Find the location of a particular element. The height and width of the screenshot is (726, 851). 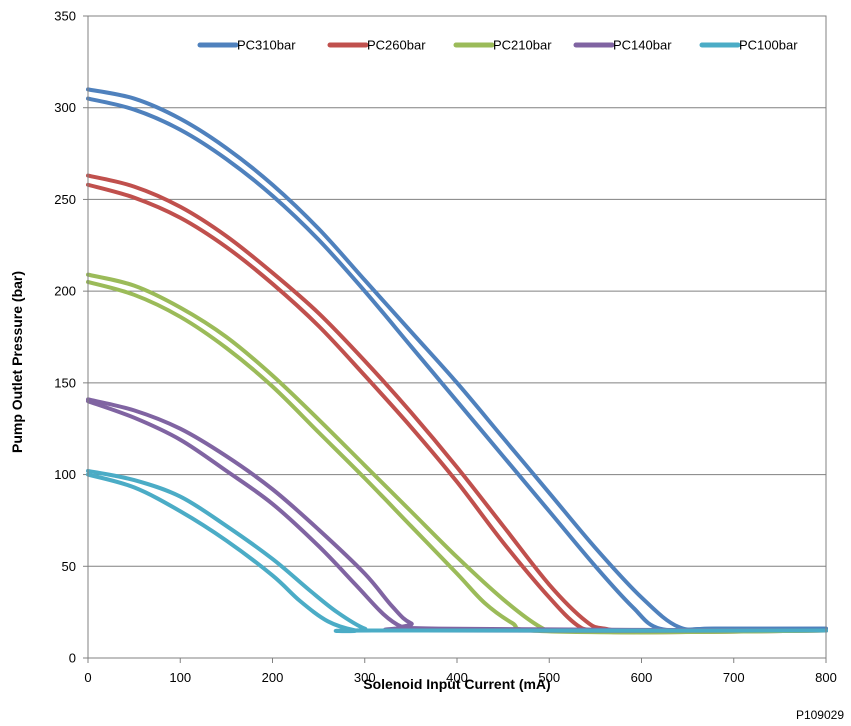

y-tick-label: 50 is located at coordinates (69, 566).